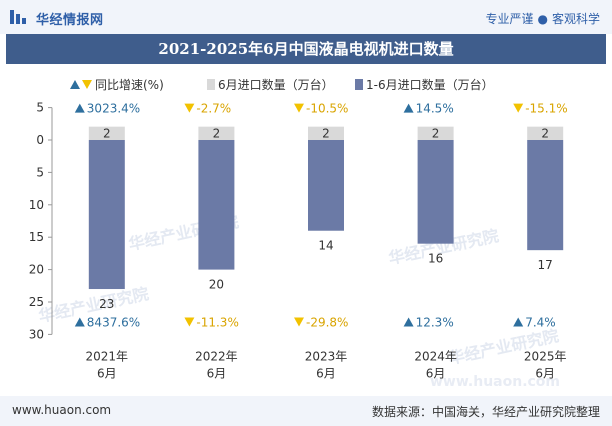 This screenshot has width=612, height=426. What do you see at coordinates (129, 85) in the screenshot?
I see `legend-label-growth: 同比增速(%)` at bounding box center [129, 85].